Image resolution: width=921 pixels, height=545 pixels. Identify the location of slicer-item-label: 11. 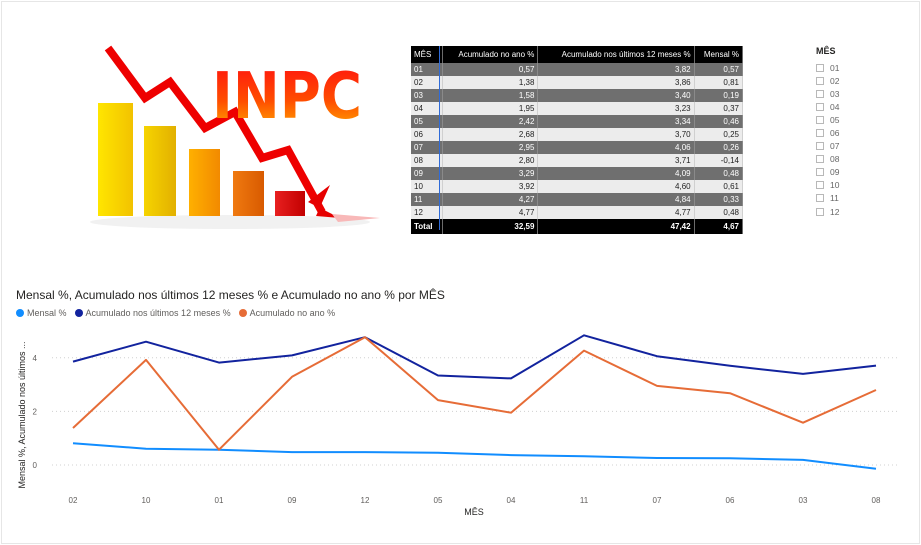
(834, 198).